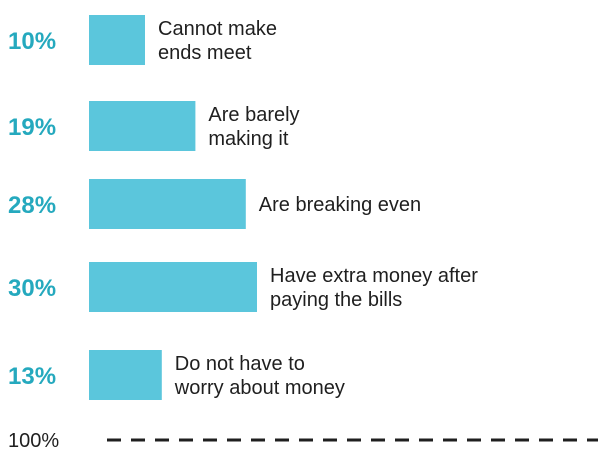 Image resolution: width=601 pixels, height=454 pixels. I want to click on value-label: 13%, so click(32, 376).